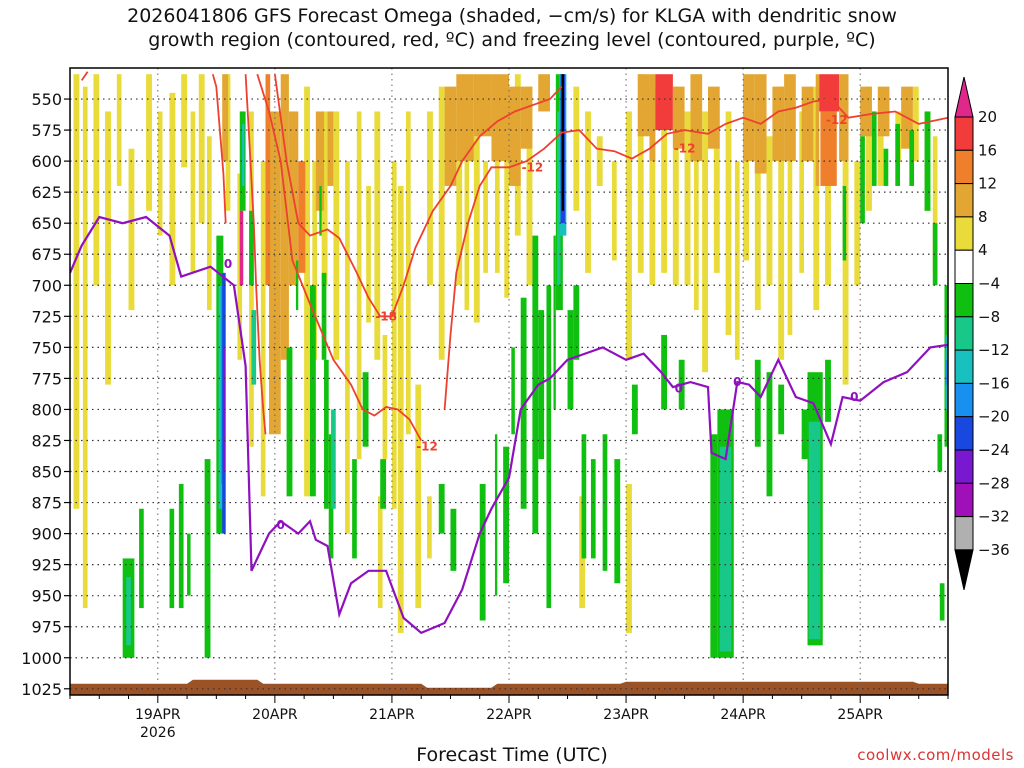 This screenshot has height=768, width=1024. Describe the element at coordinates (41, 689) in the screenshot. I see `y-tick-label: 1025` at that location.